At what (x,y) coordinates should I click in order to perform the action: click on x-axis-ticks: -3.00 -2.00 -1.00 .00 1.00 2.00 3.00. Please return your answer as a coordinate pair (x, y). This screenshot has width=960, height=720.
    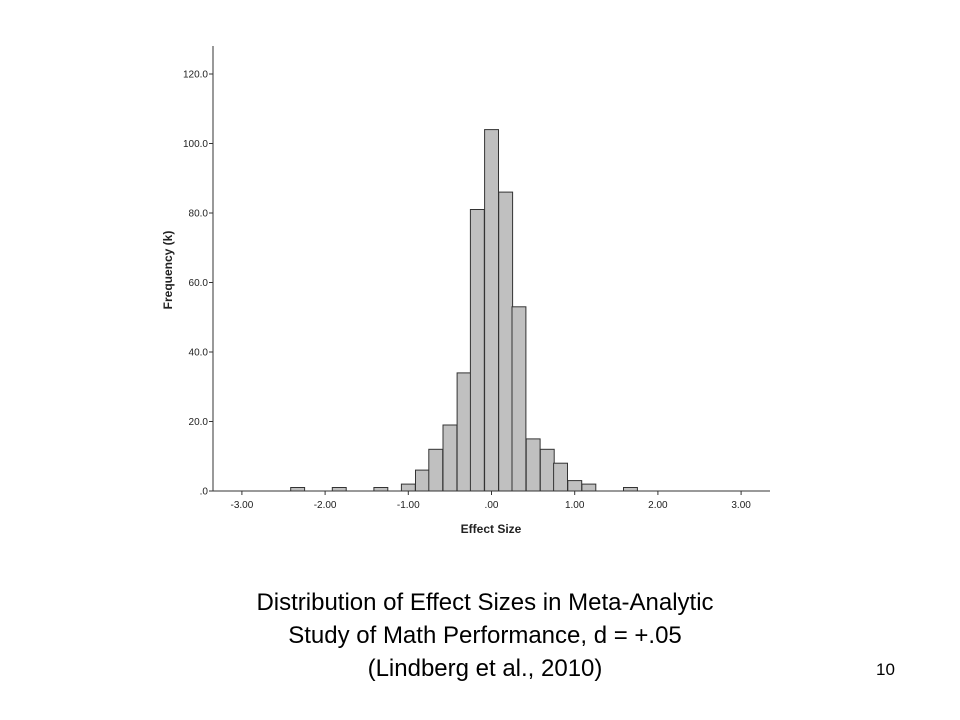
    Looking at the image, I should click on (491, 501).